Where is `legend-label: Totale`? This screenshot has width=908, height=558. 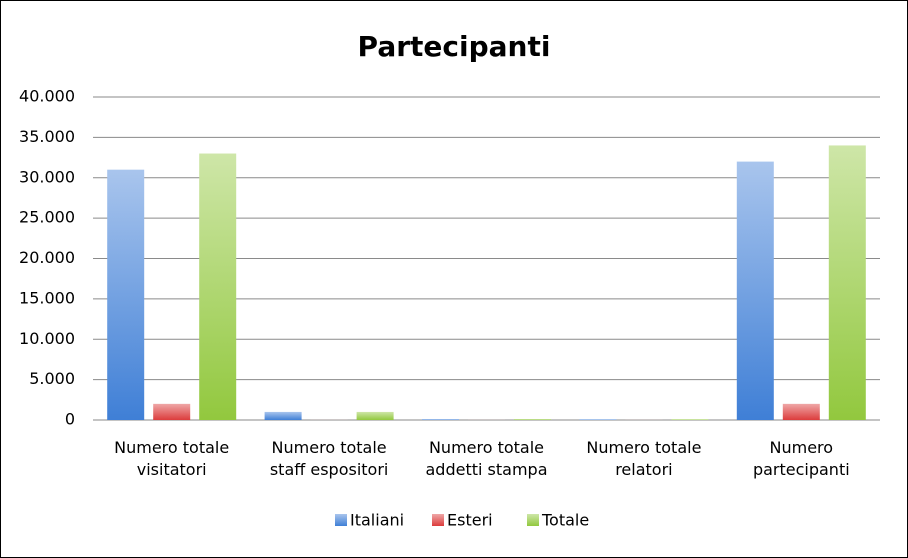
legend-label: Totale is located at coordinates (565, 520).